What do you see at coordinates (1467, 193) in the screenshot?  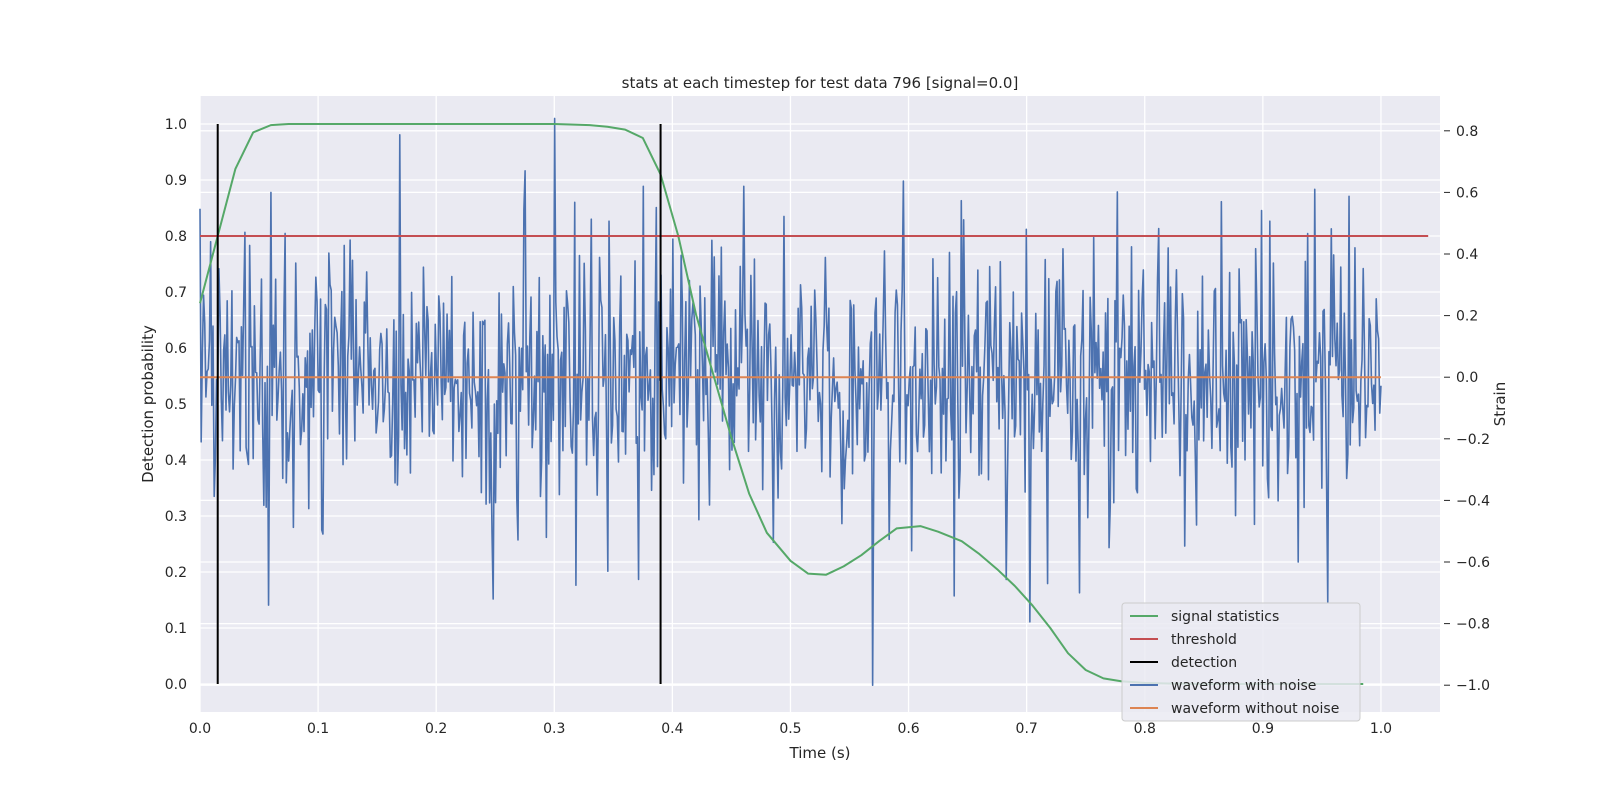 I see `y-right-tick-label: 0.6` at bounding box center [1467, 193].